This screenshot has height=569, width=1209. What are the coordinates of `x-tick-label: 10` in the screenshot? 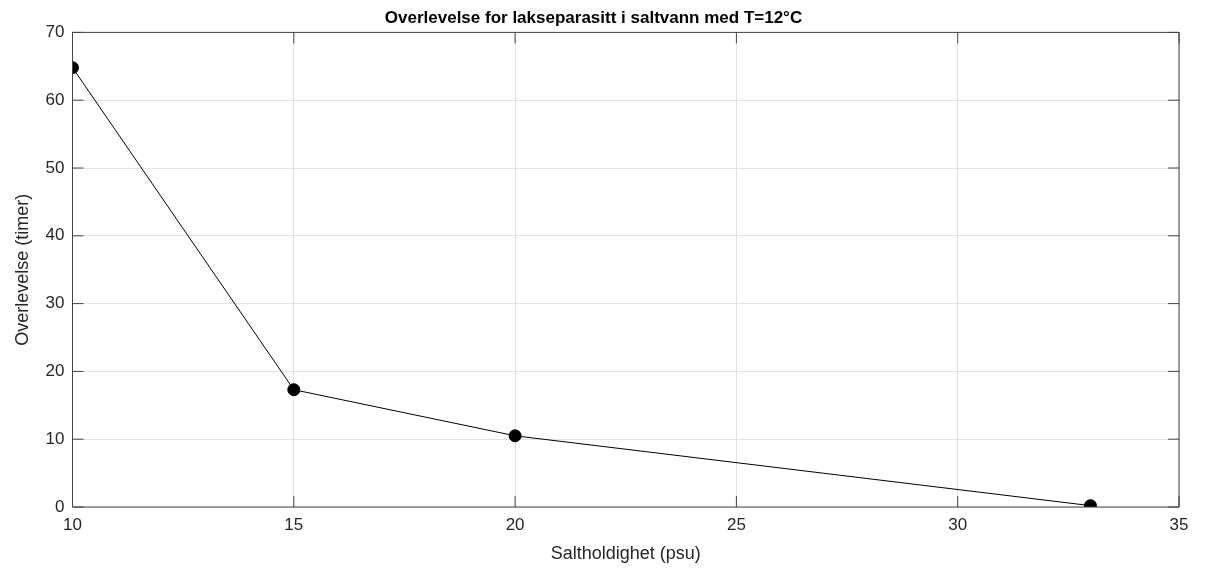 It's located at (72, 524).